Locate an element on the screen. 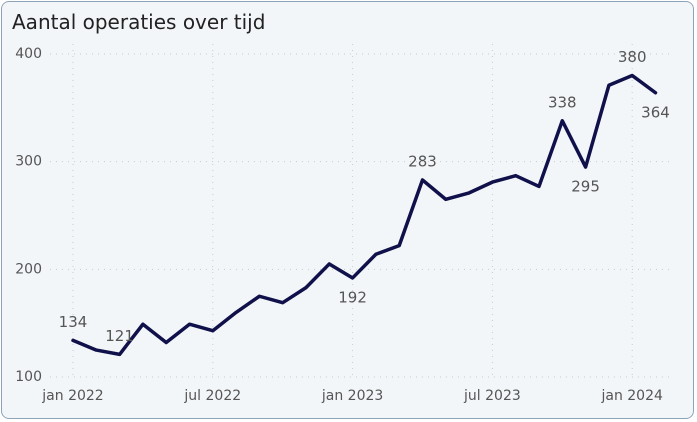 The width and height of the screenshot is (697, 422). data-label: 295 is located at coordinates (585, 187).